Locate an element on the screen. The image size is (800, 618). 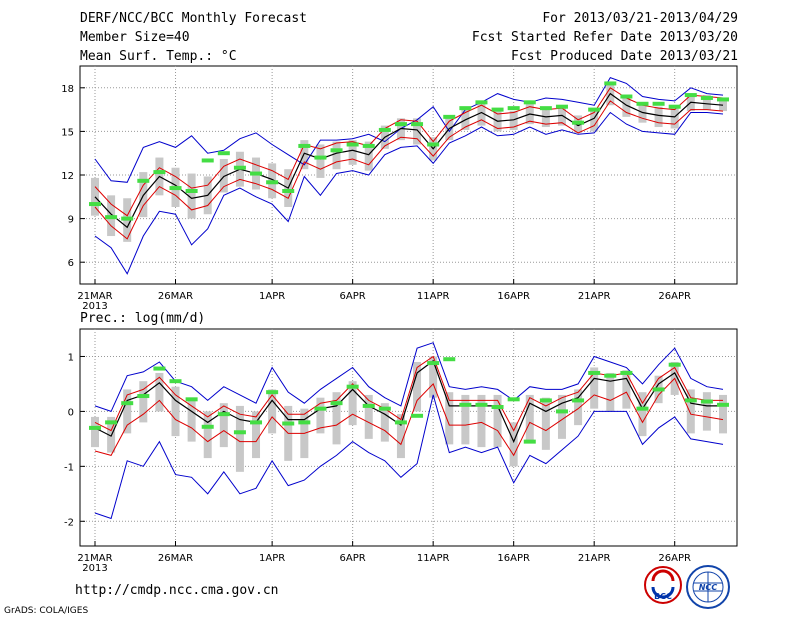
forecast-period: For 2013/03/21-2013/04/29 is located at coordinates (640, 18).